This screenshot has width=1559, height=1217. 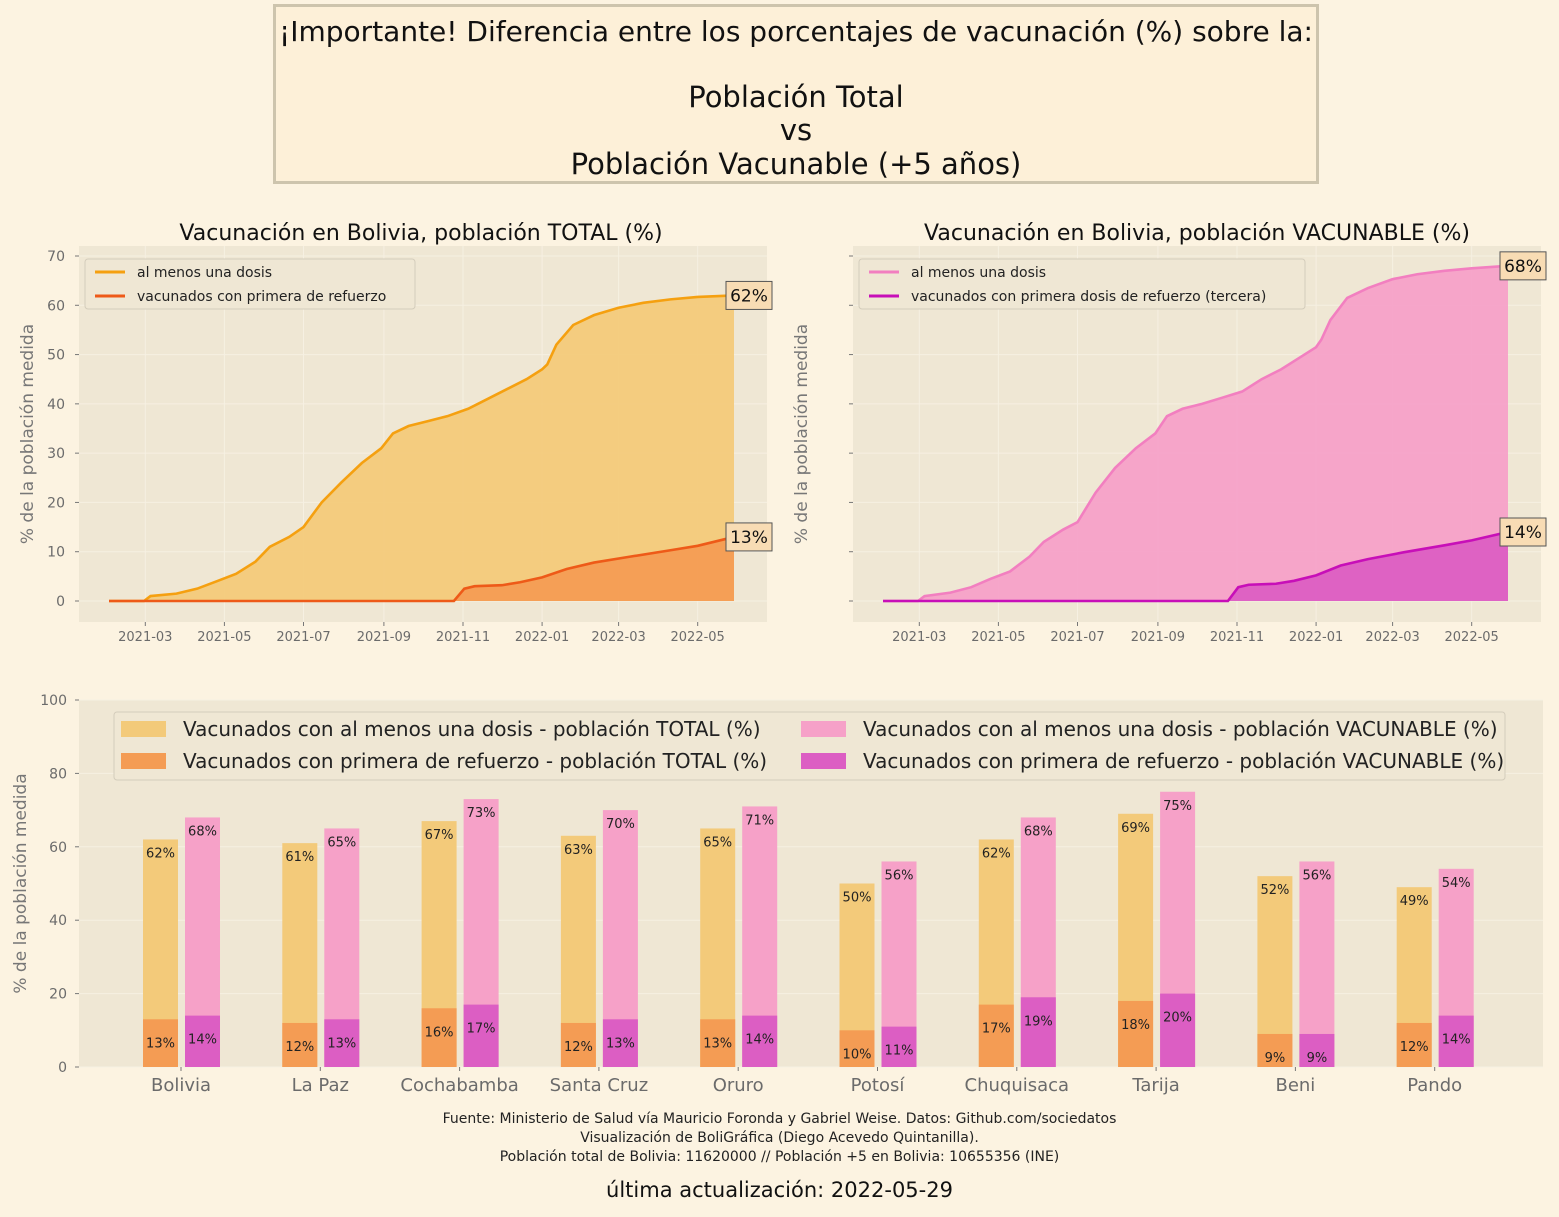 What do you see at coordinates (58, 774) in the screenshot?
I see `y-tick-label: 80` at bounding box center [58, 774].